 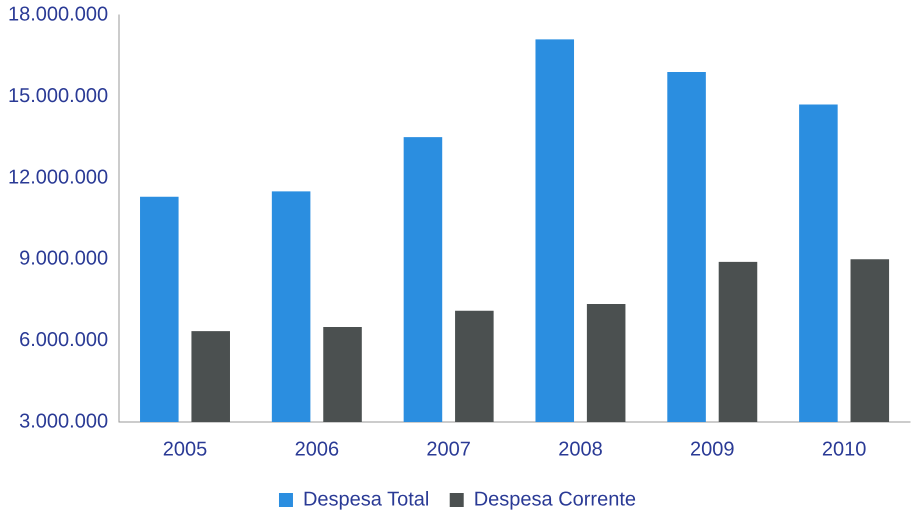 What do you see at coordinates (712, 449) in the screenshot?
I see `x-tick-label: 2009` at bounding box center [712, 449].